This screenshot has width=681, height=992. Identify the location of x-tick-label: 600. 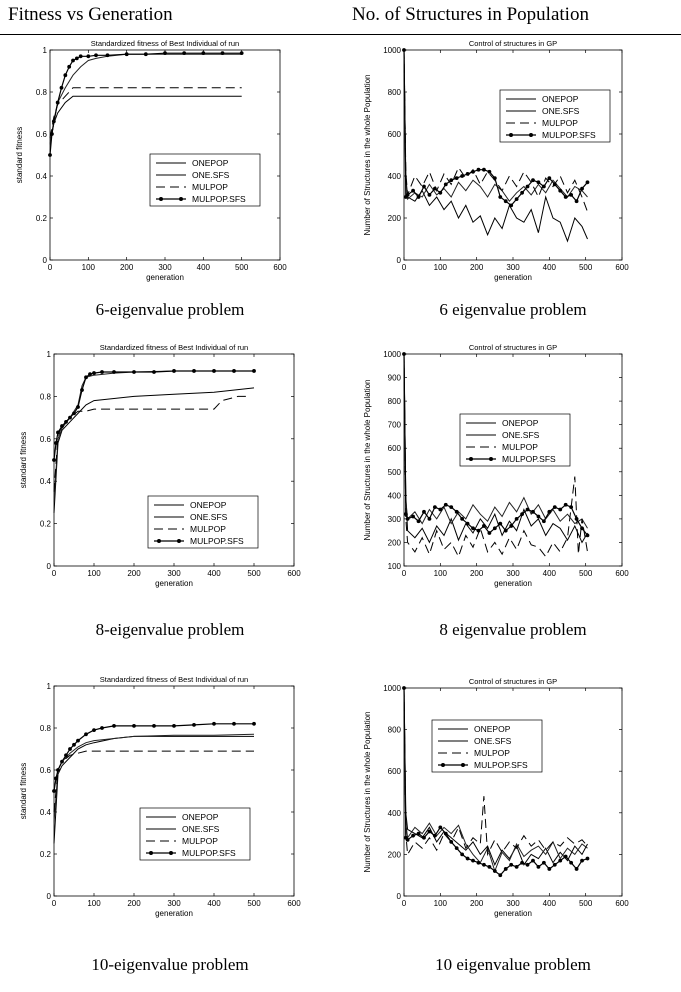
(280, 267).